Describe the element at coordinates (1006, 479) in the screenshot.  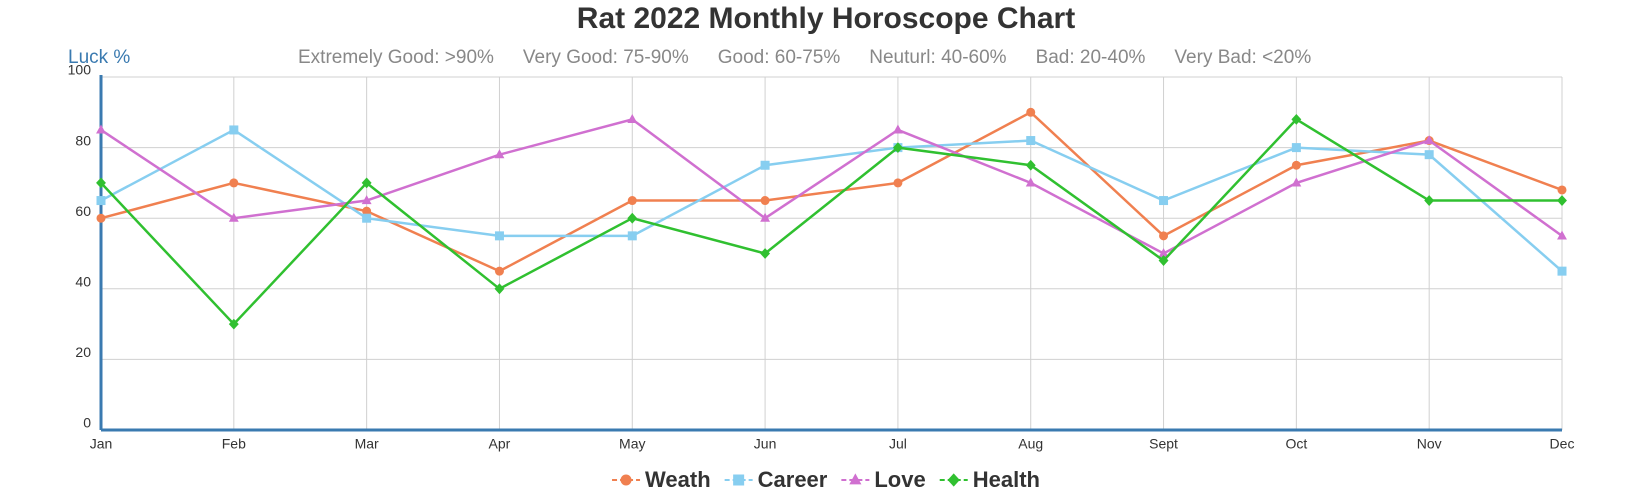
I see `legend-label: Health` at that location.